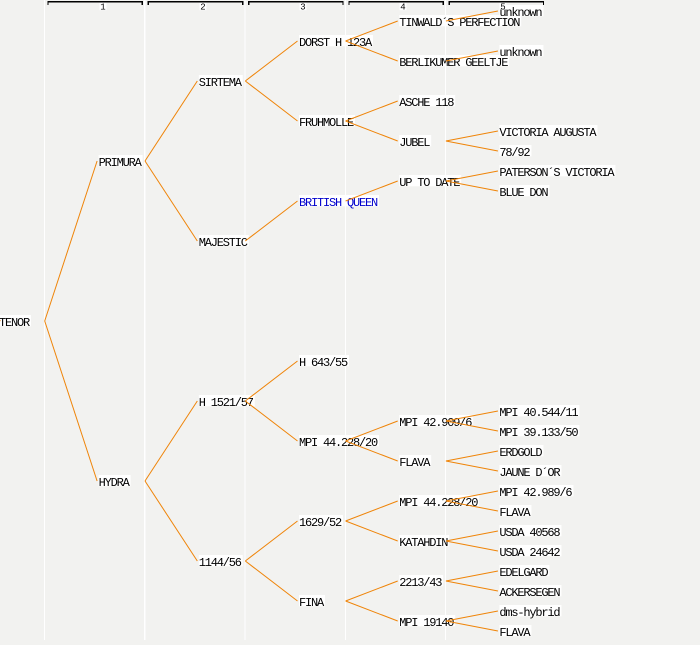 Image resolution: width=700 pixels, height=645 pixels. What do you see at coordinates (426, 623) in the screenshot?
I see `svg-text: MPI 19140` at bounding box center [426, 623].